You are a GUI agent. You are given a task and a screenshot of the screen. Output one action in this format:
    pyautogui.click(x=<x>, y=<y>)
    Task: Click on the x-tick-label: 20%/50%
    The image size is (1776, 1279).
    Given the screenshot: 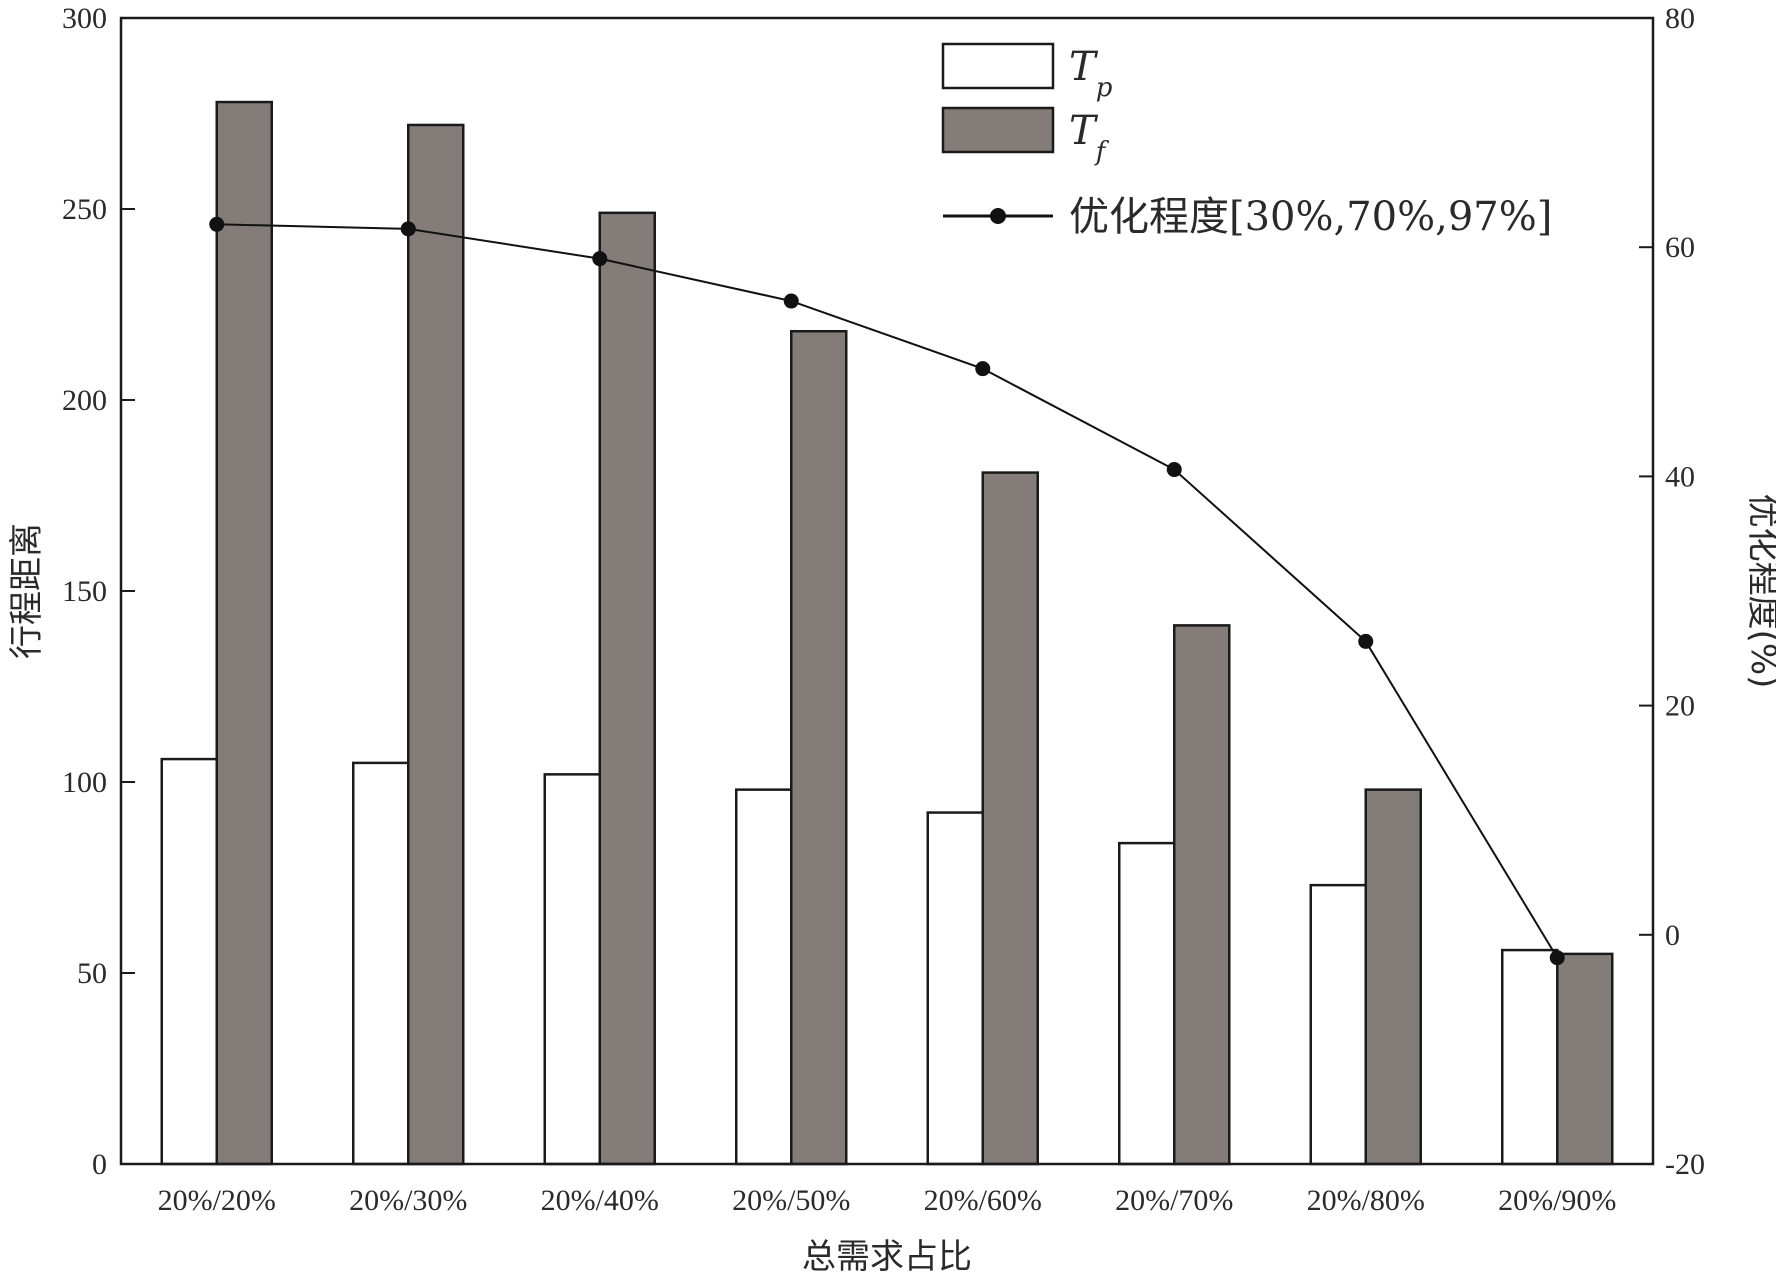 What is the action you would take?
    pyautogui.click(x=791, y=1200)
    